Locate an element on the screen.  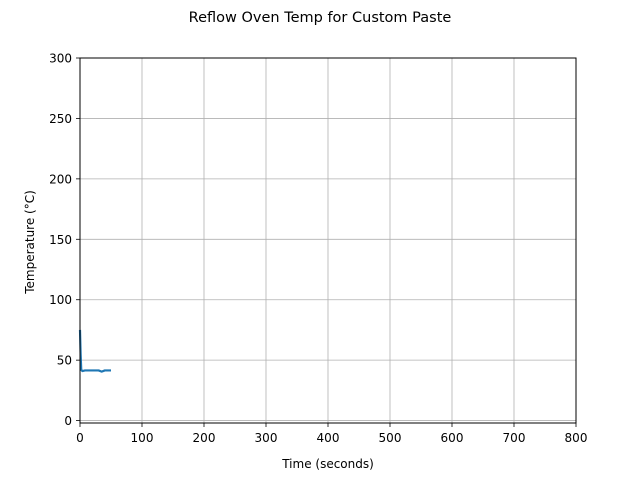
y-tick-label: 300 is located at coordinates (60, 59).